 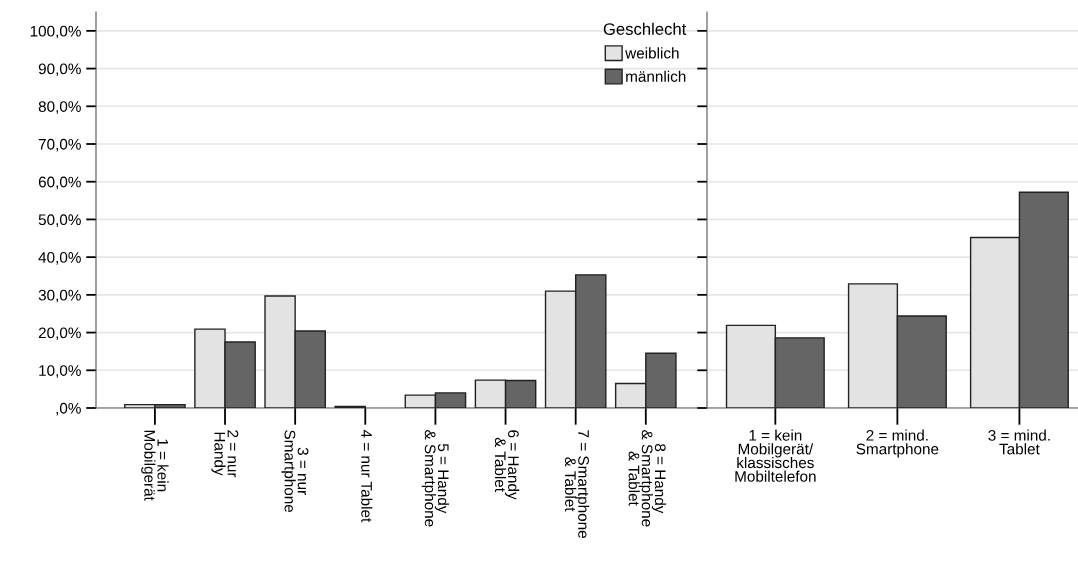 I want to click on y-tick-label: 70,0%, so click(x=59, y=145).